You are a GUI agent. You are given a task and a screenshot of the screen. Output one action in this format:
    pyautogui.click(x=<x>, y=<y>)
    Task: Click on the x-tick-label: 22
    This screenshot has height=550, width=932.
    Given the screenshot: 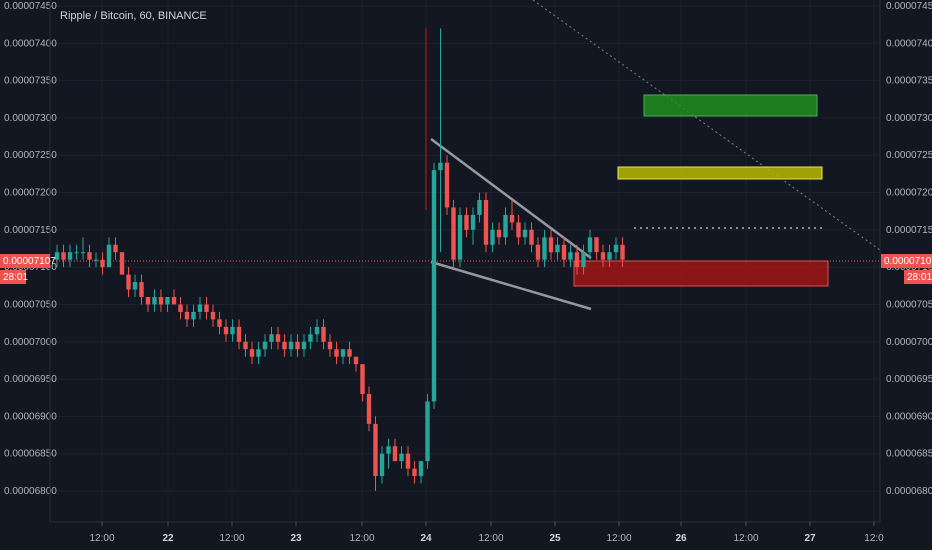 What is the action you would take?
    pyautogui.click(x=168, y=538)
    